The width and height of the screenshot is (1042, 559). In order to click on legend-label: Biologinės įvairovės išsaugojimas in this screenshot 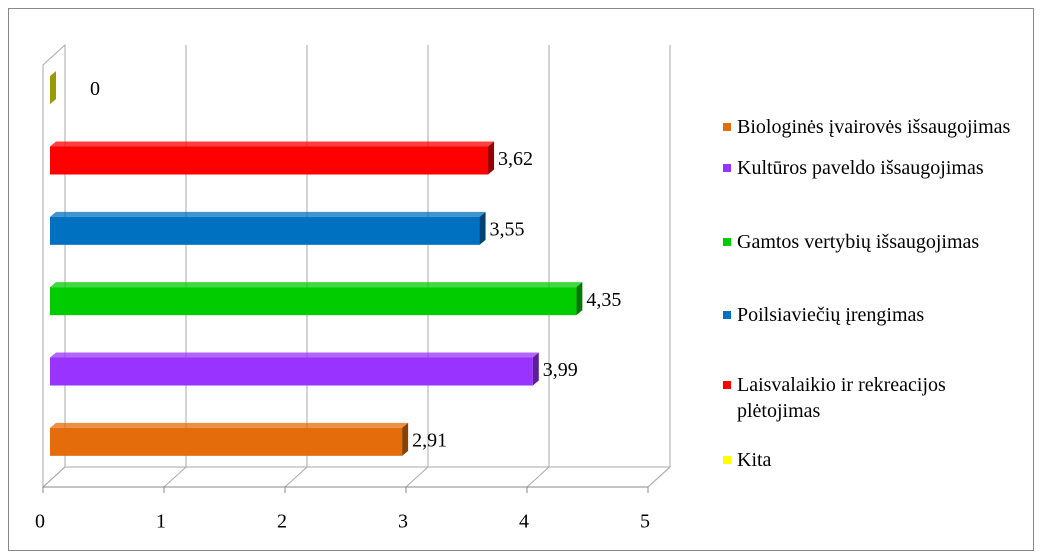, I will do `click(874, 127)`.